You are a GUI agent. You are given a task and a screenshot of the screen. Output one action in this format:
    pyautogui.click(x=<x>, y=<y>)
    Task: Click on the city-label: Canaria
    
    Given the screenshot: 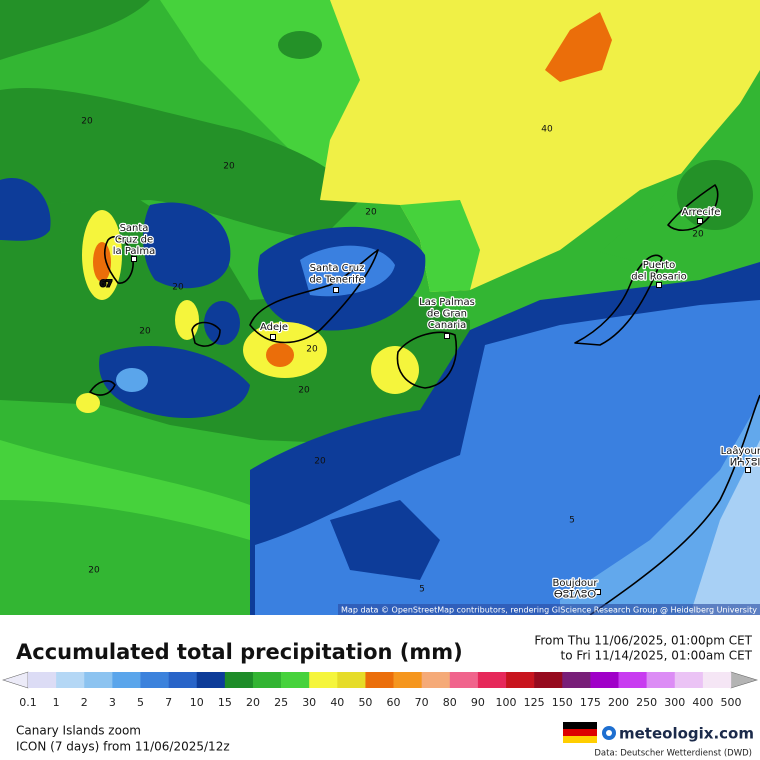 What is the action you would take?
    pyautogui.click(x=447, y=325)
    